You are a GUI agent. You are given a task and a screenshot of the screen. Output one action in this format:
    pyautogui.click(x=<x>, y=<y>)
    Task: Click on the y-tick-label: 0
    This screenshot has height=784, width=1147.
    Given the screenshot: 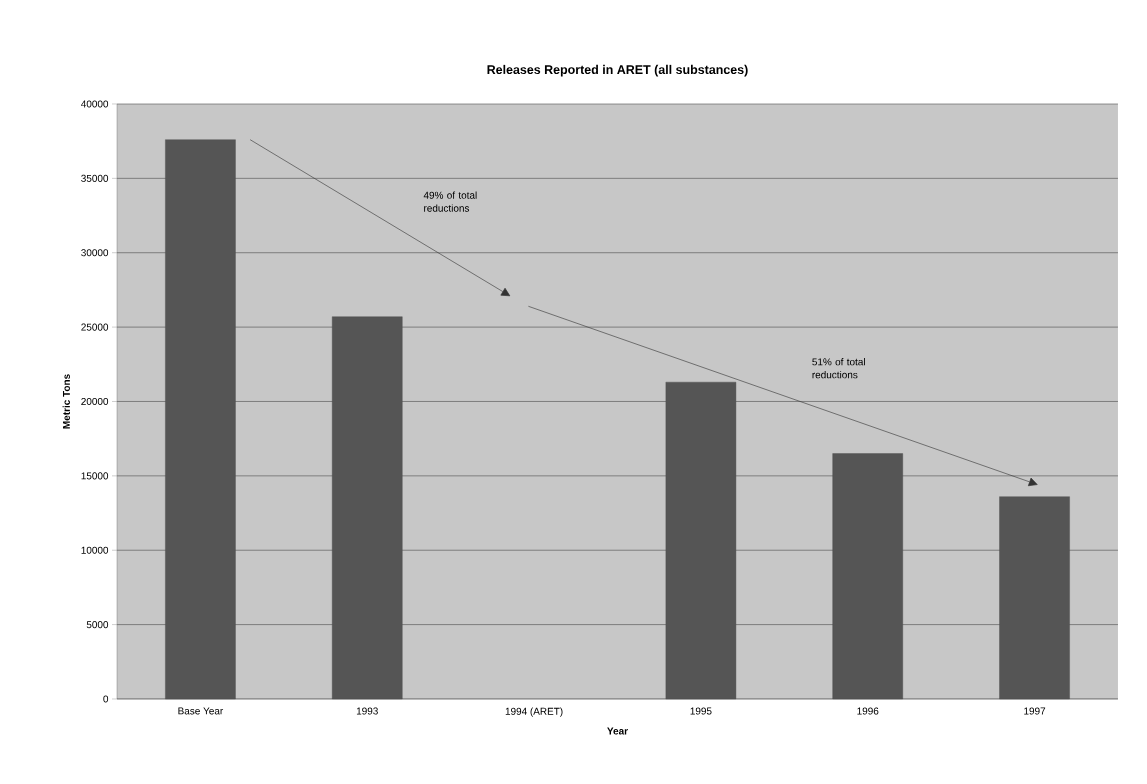 What is the action you would take?
    pyautogui.click(x=106, y=699)
    